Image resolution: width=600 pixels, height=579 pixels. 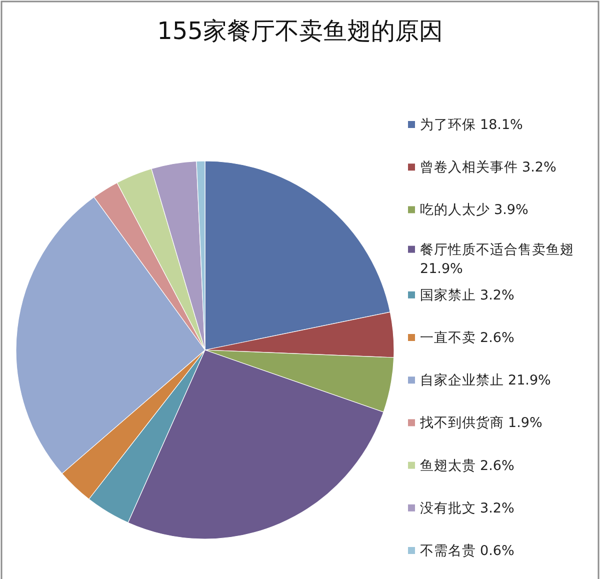 What do you see at coordinates (511, 210) in the screenshot?
I see `data-label: 3.9%` at bounding box center [511, 210].